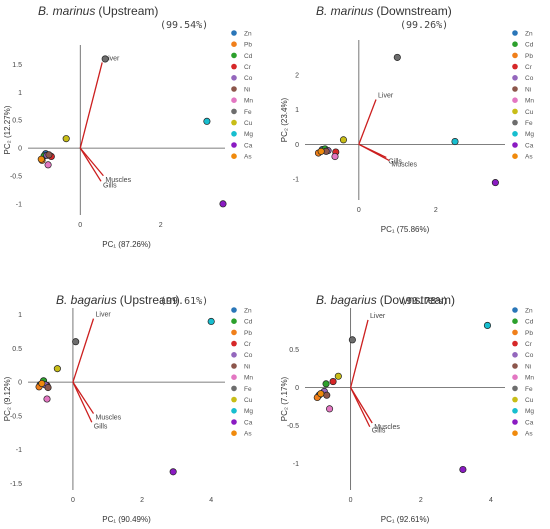 The image size is (550, 529). Describe the element at coordinates (247, 366) in the screenshot. I see `legend-entry: Ni` at that location.